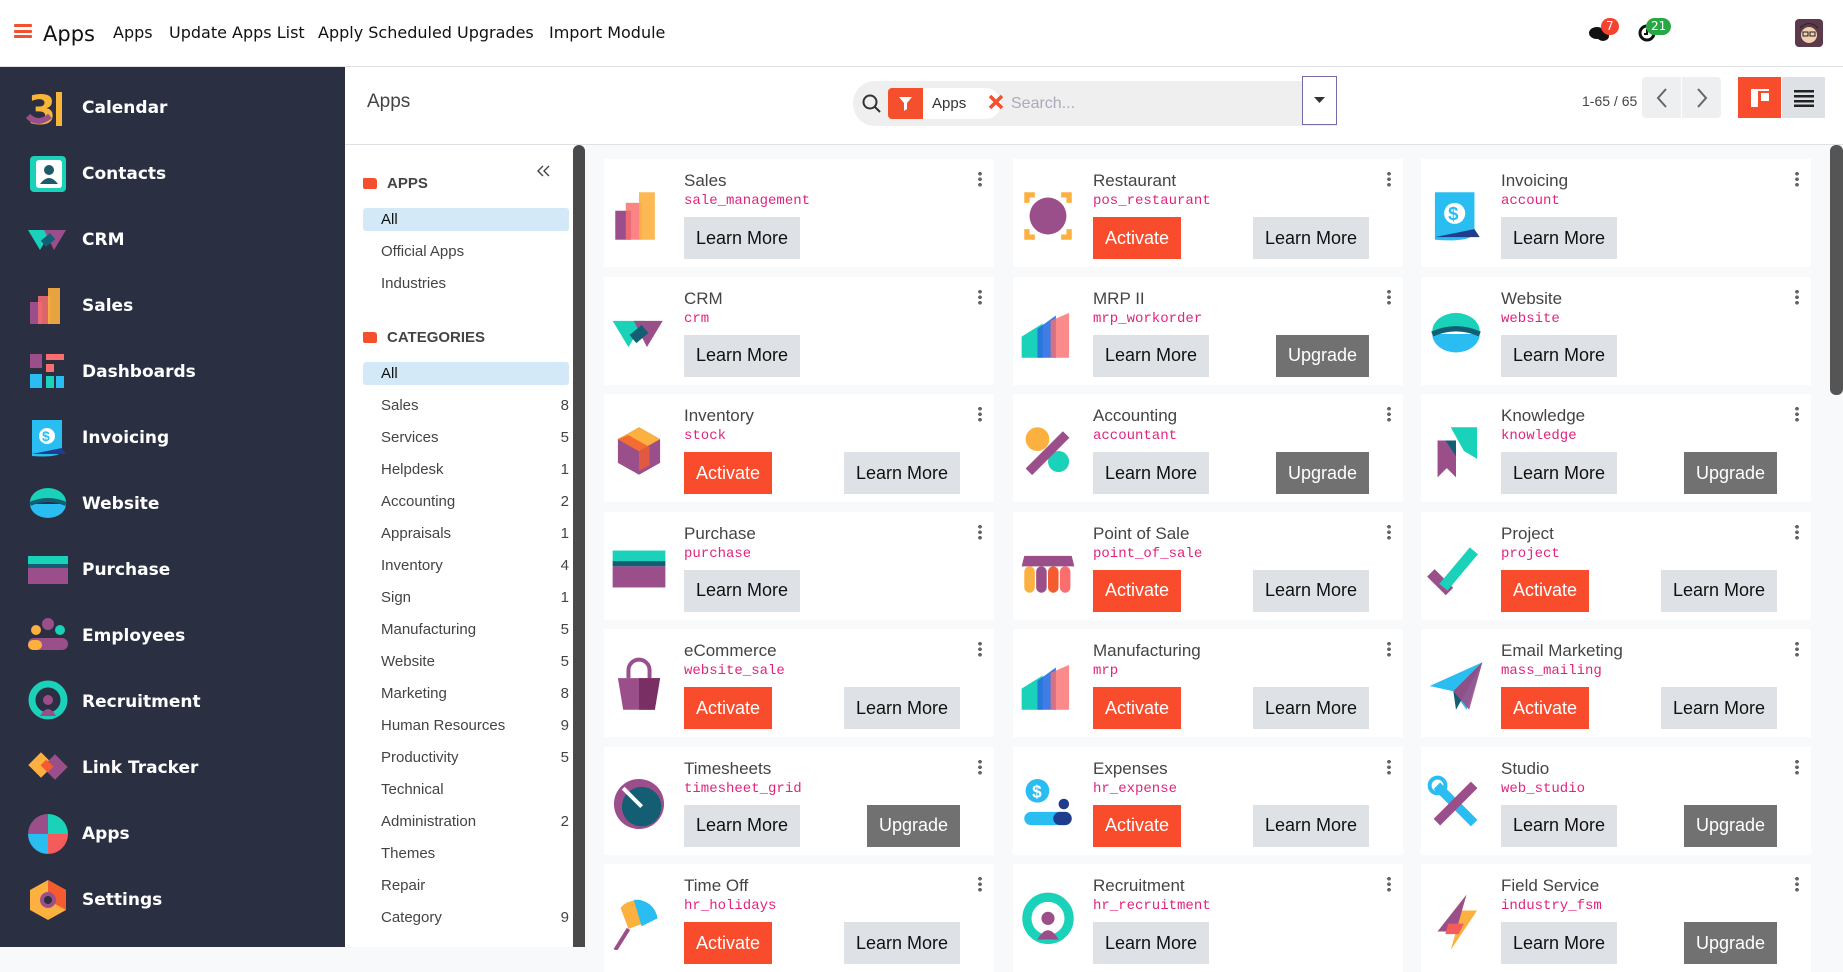 This screenshot has height=972, width=1843. I want to click on user-avatar, so click(1809, 33).